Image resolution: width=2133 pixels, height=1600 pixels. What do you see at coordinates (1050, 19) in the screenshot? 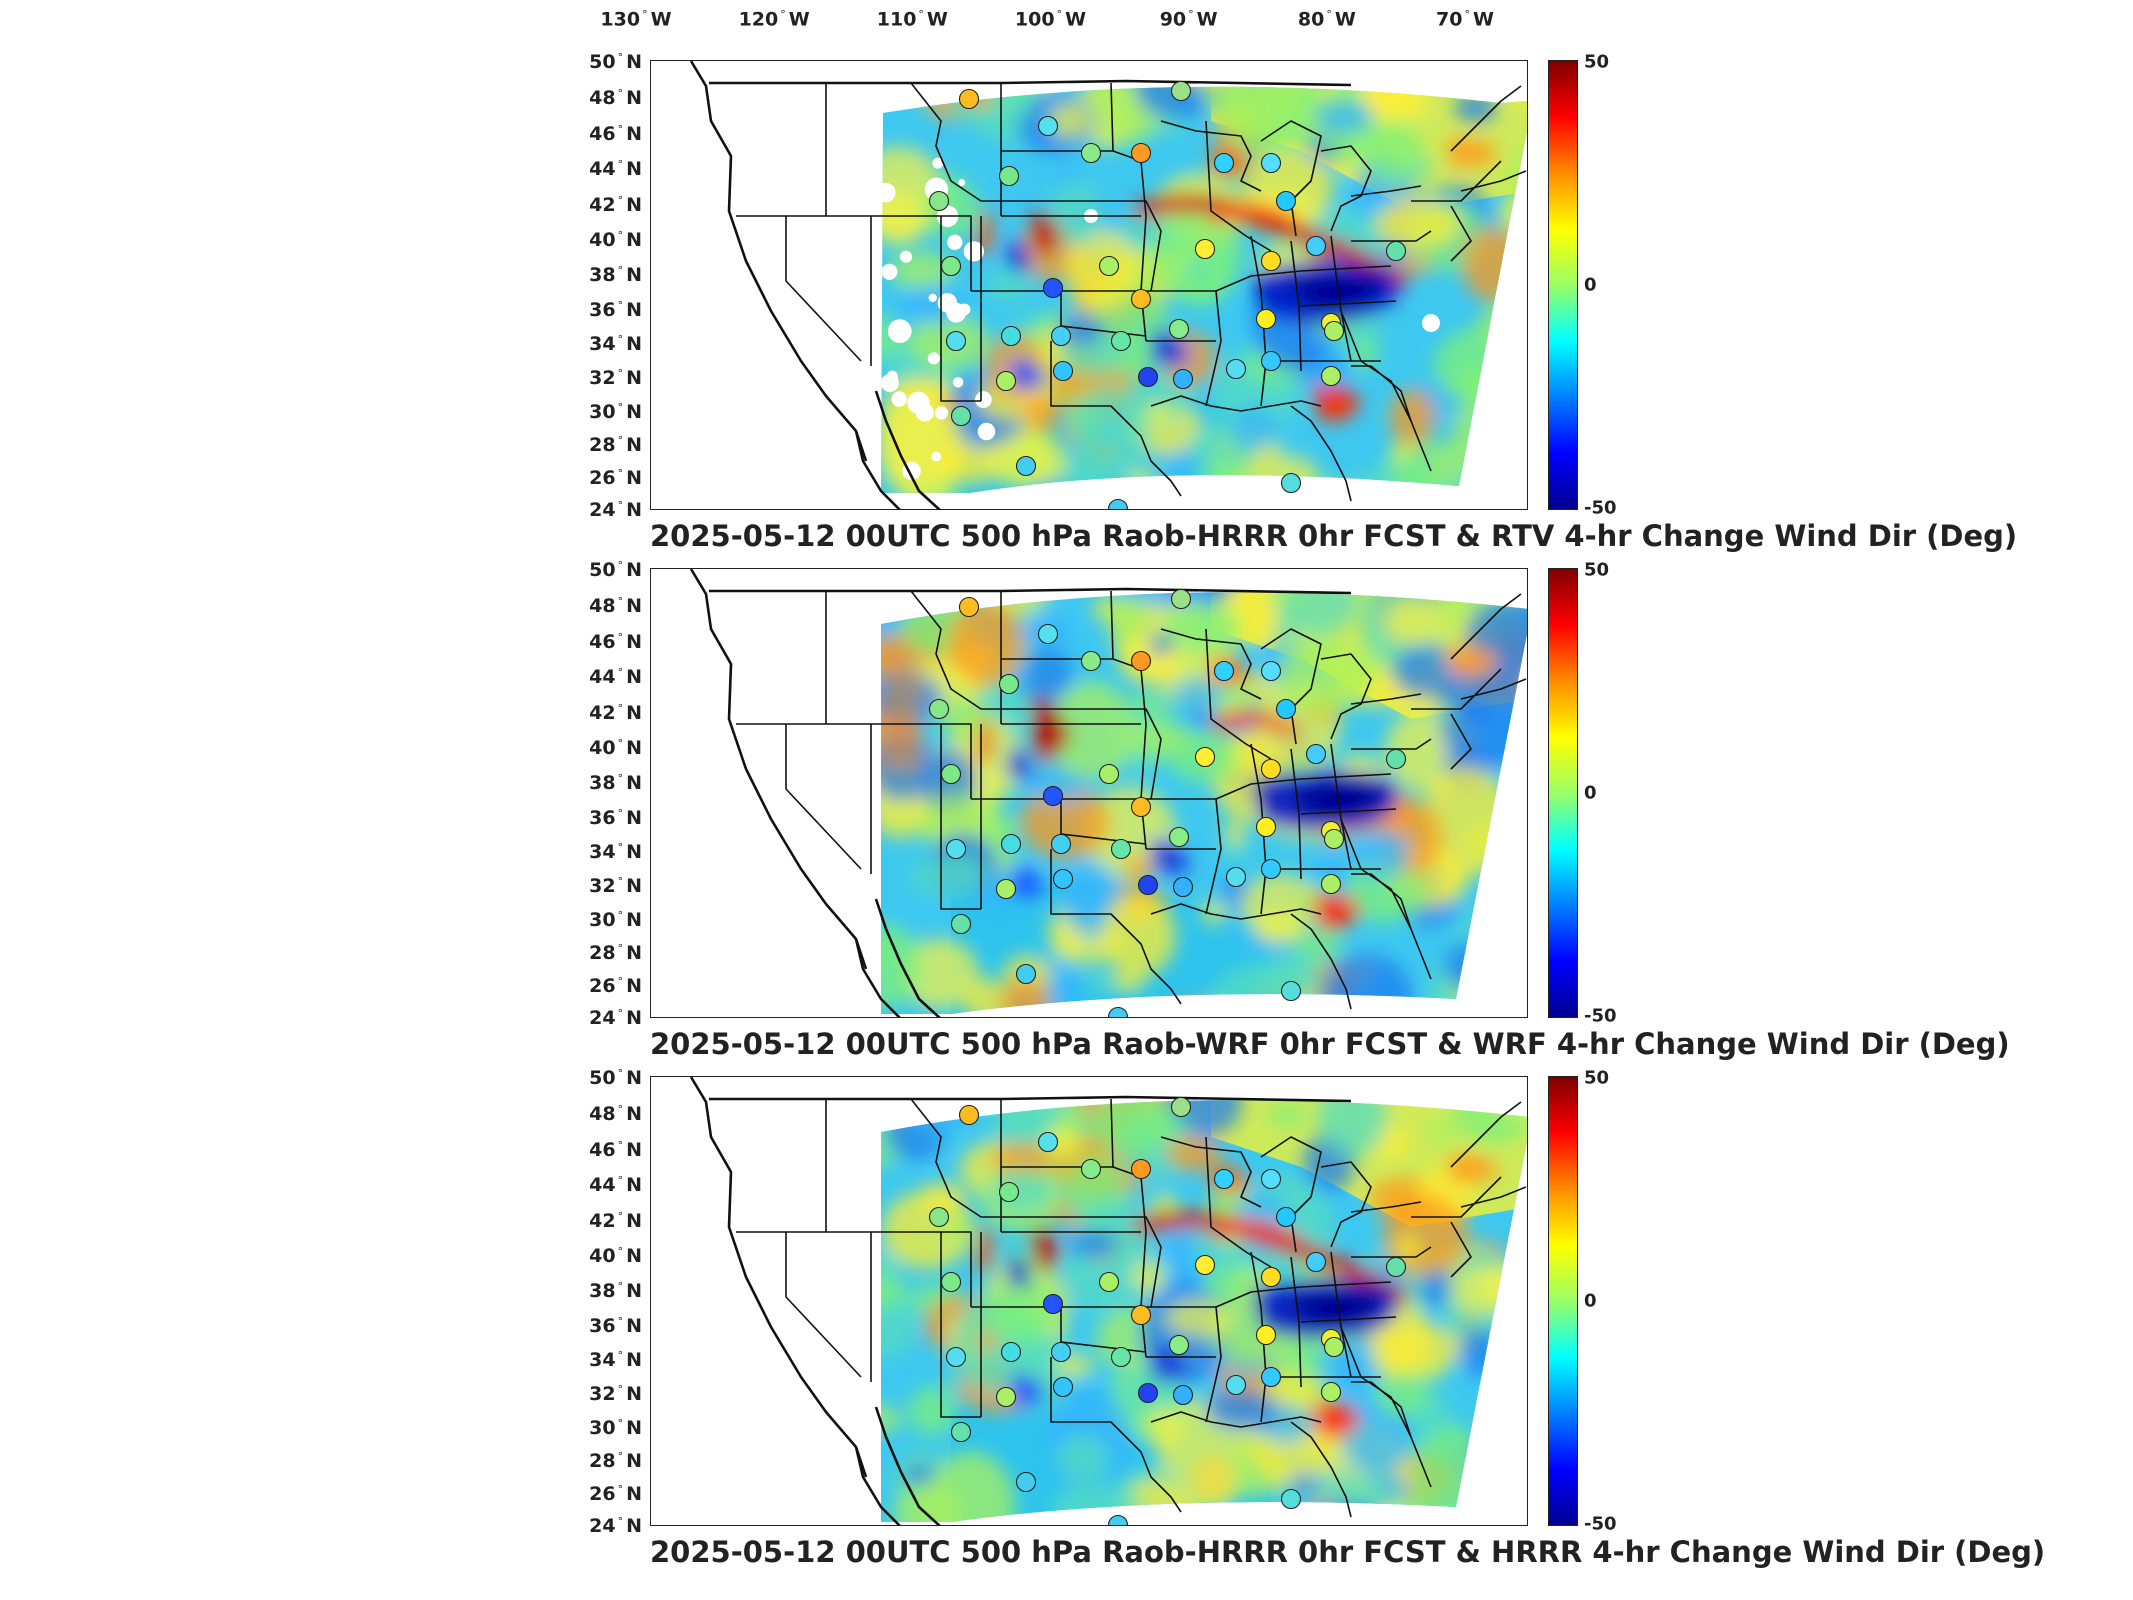
I see `longitude-label: 100 ° W` at bounding box center [1050, 19].